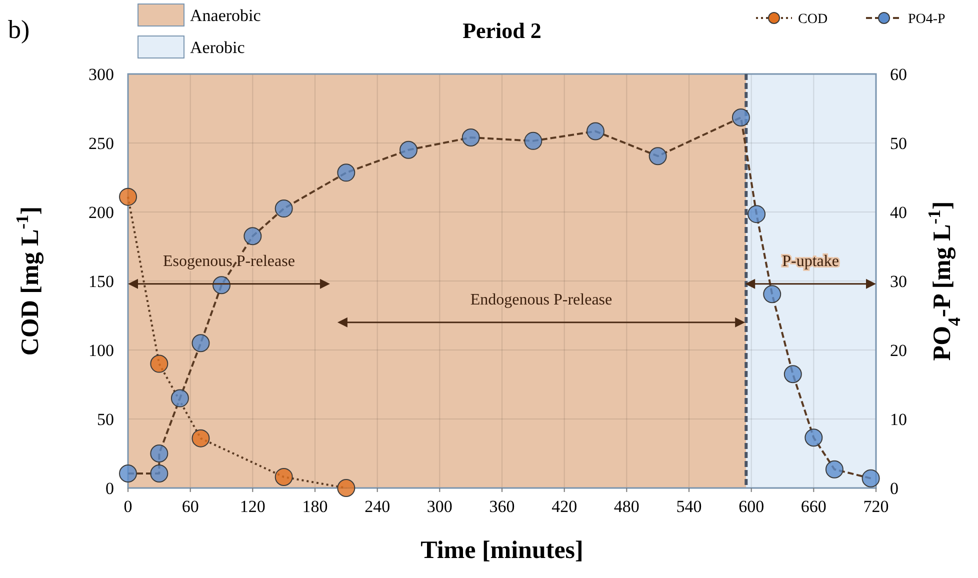 This screenshot has width=978, height=578. Describe the element at coordinates (253, 506) in the screenshot. I see `x-tick-label: 120` at that location.